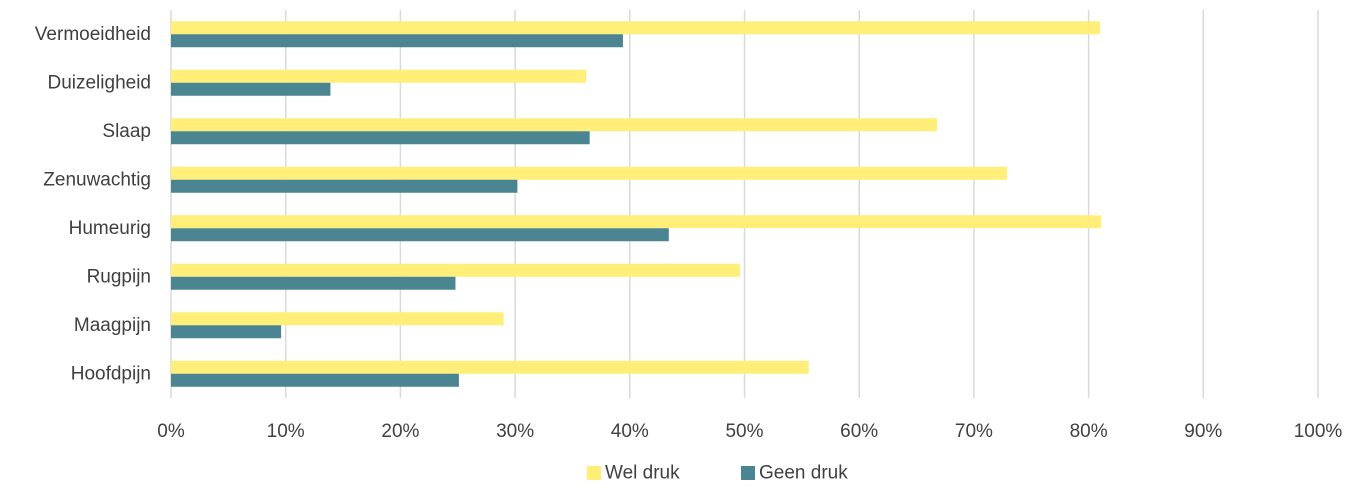 Image resolution: width=1357 pixels, height=491 pixels. I want to click on bar-wel-druk-humeurig, so click(636, 222).